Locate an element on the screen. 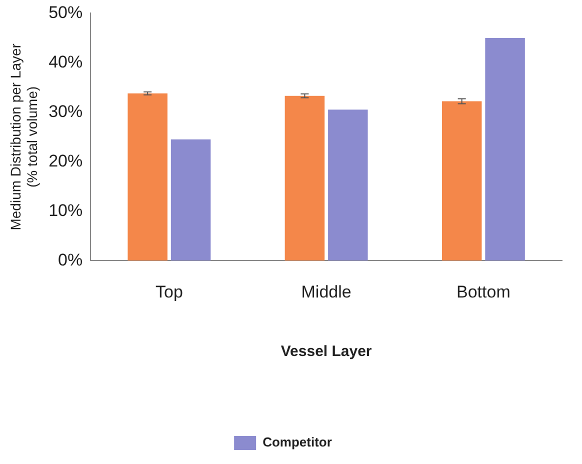  x-tick-label: Bottom is located at coordinates (483, 292).